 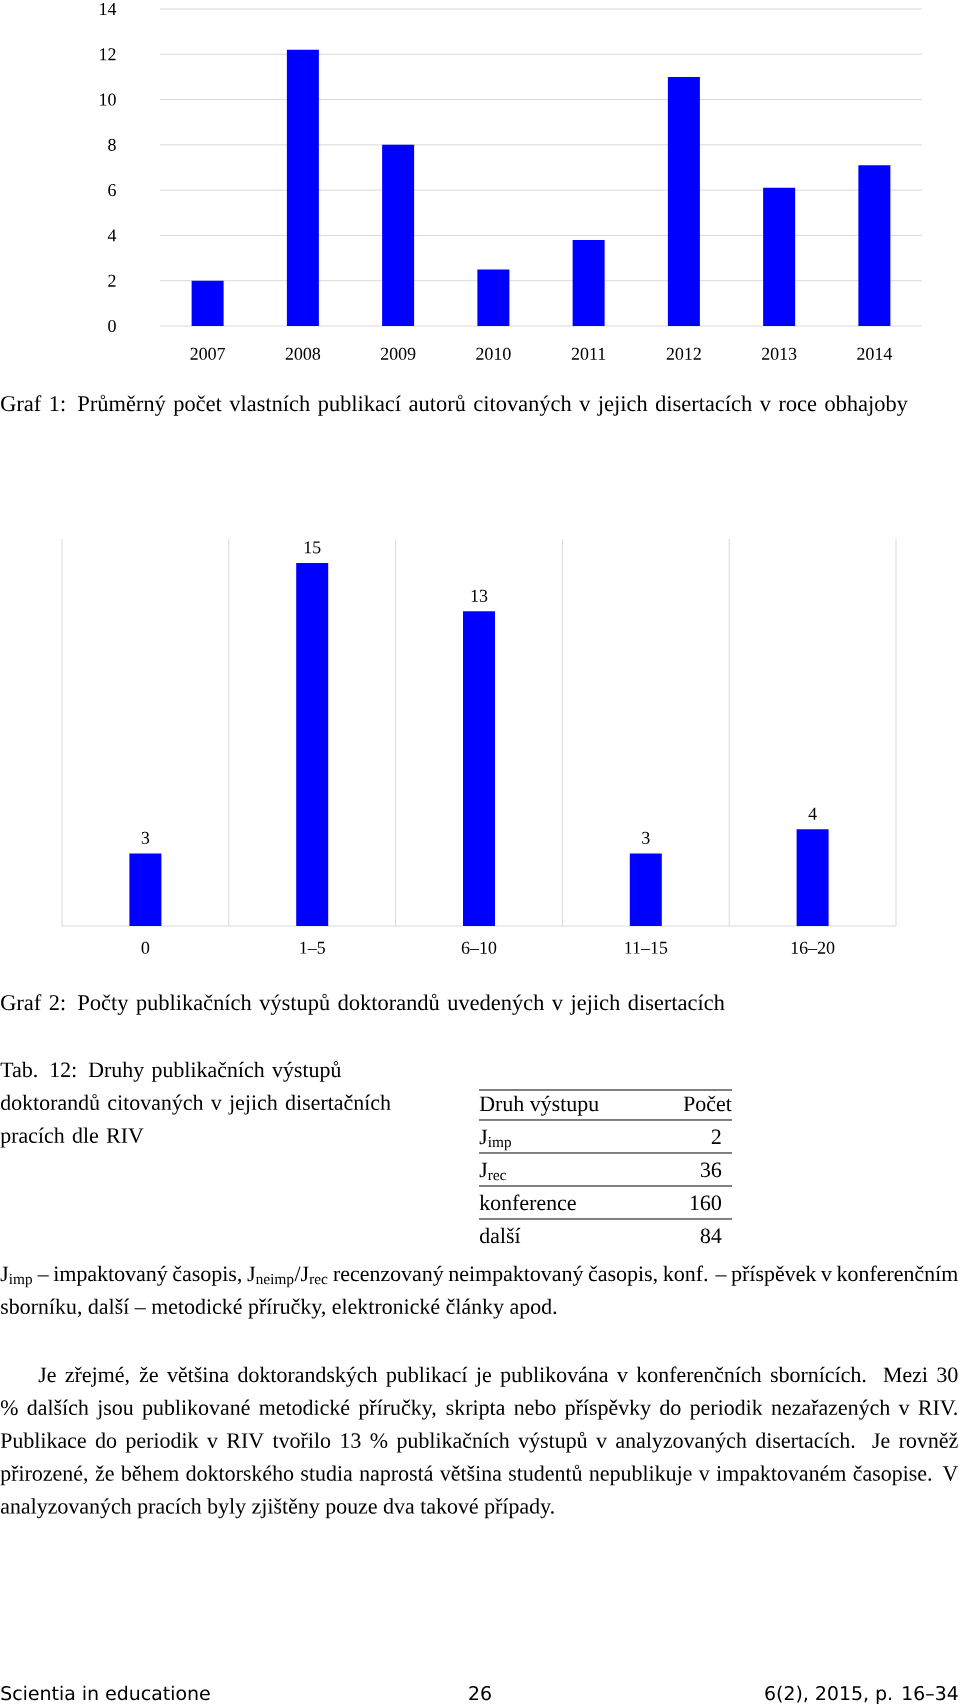 I want to click on data-label: 4, so click(x=812, y=813).